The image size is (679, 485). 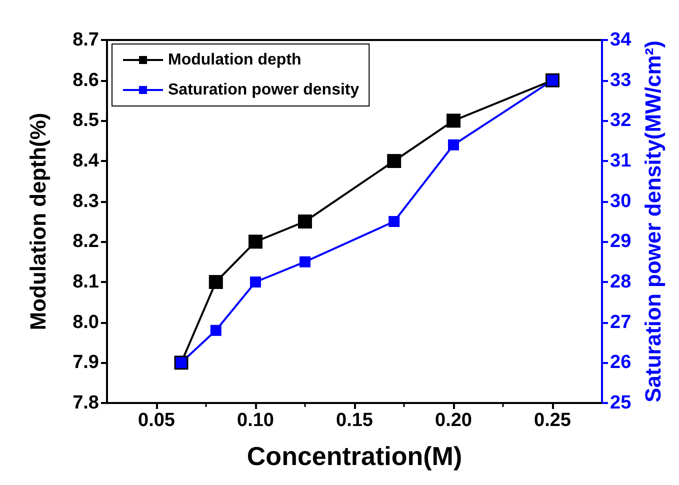 What do you see at coordinates (157, 420) in the screenshot?
I see `x-tick-label: 0.05` at bounding box center [157, 420].